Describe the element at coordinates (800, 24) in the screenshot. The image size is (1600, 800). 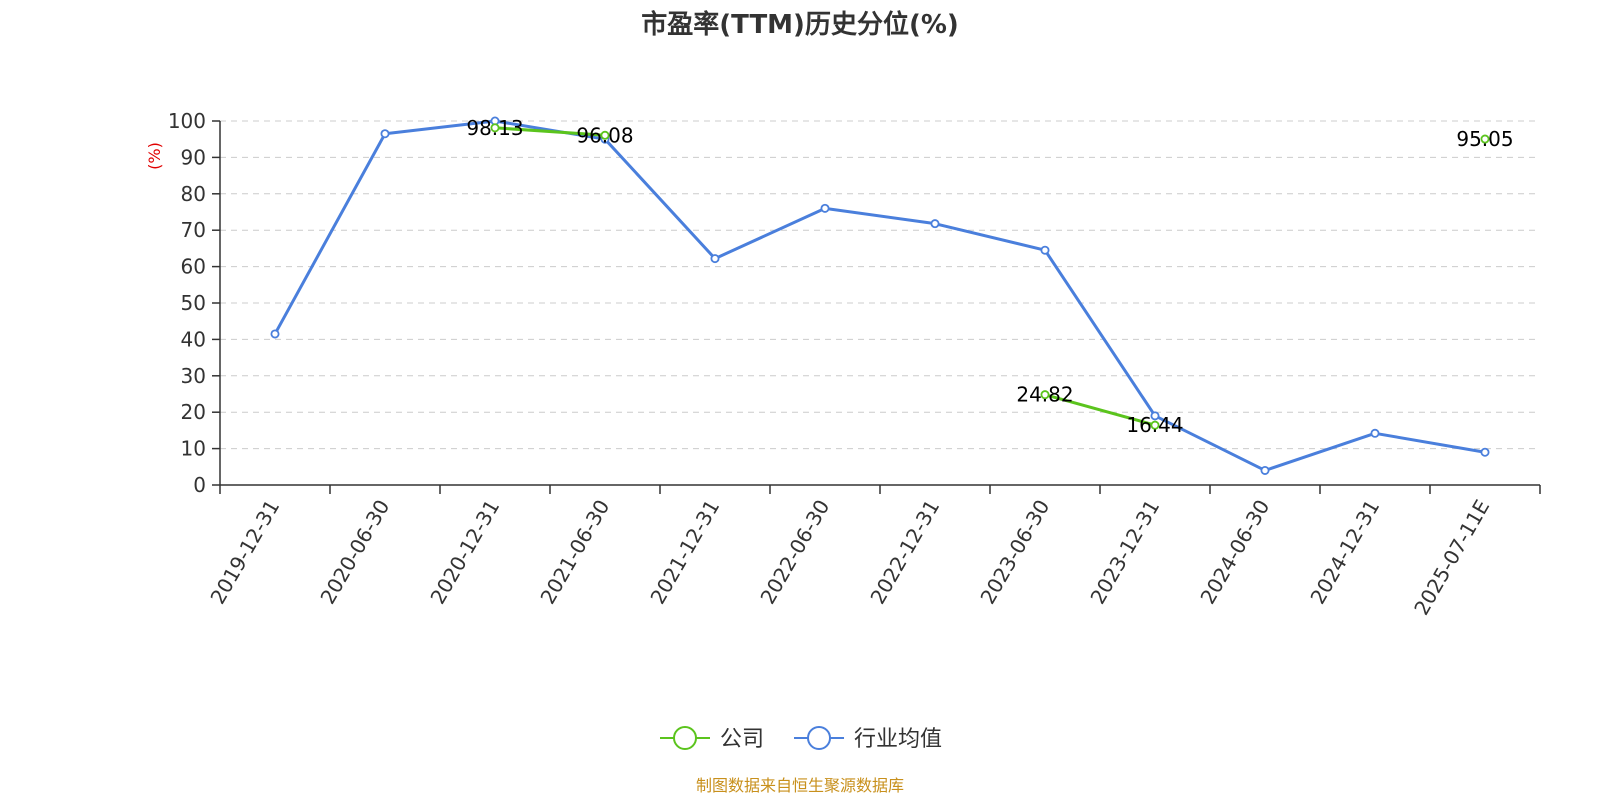
I see `chart-title: 市盈率(TTM)历史分位(%)` at that location.